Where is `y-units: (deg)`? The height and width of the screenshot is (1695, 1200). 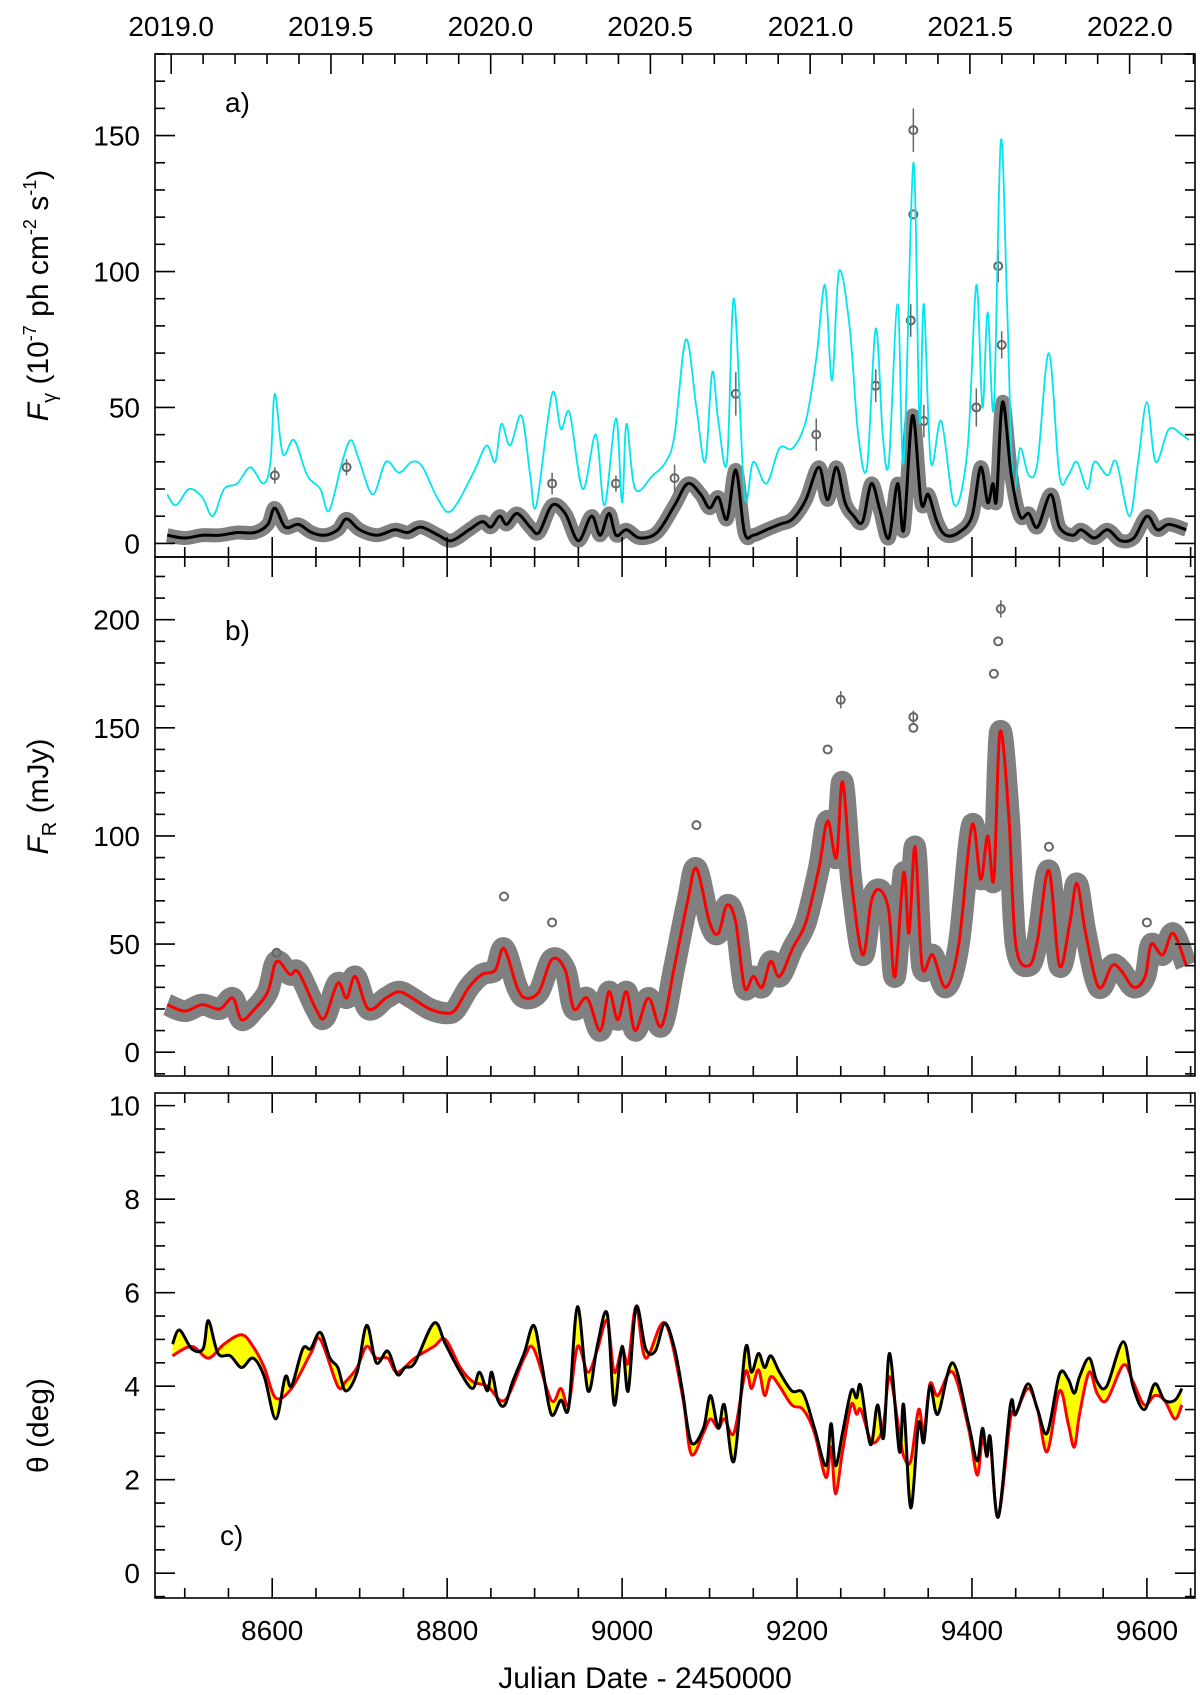
y-units: (deg) is located at coordinates (38, 1417).